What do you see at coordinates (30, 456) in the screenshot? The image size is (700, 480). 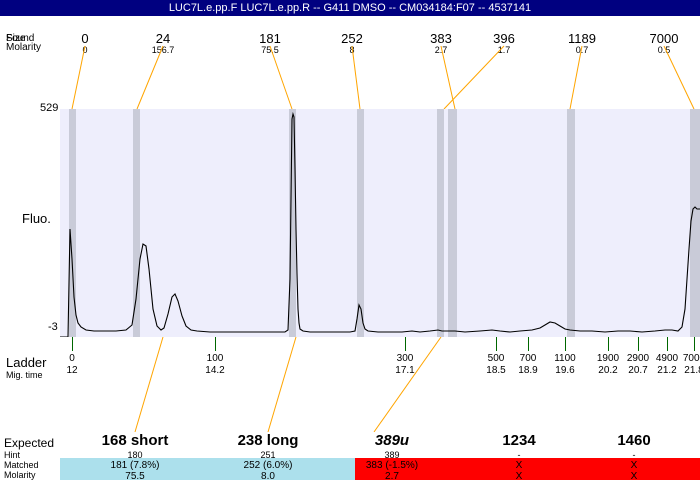 I see `expected-table-row-labels: Expected Hint Matched Molarity` at bounding box center [30, 456].